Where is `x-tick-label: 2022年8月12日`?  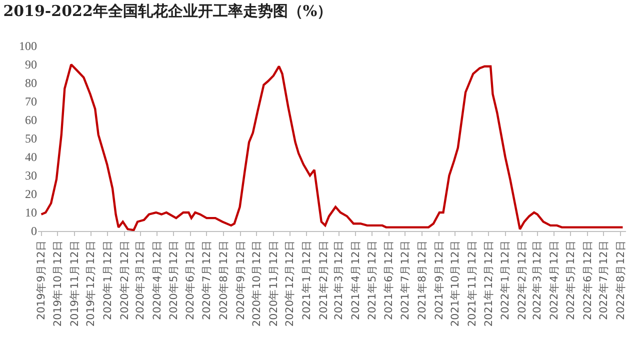 x-tick-label: 2022年8月12日 is located at coordinates (620, 280).